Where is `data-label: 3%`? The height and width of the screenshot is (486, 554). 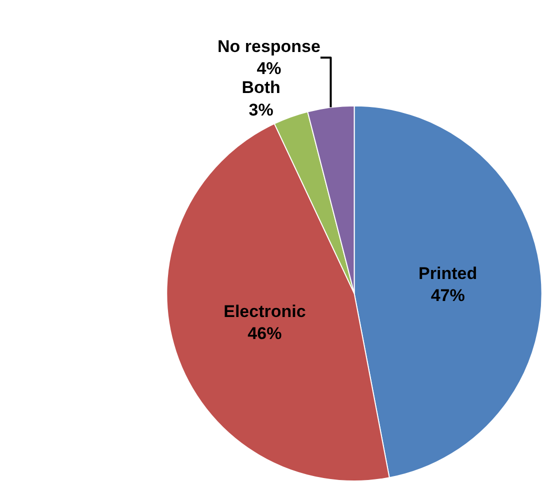
data-label: 3% is located at coordinates (261, 110).